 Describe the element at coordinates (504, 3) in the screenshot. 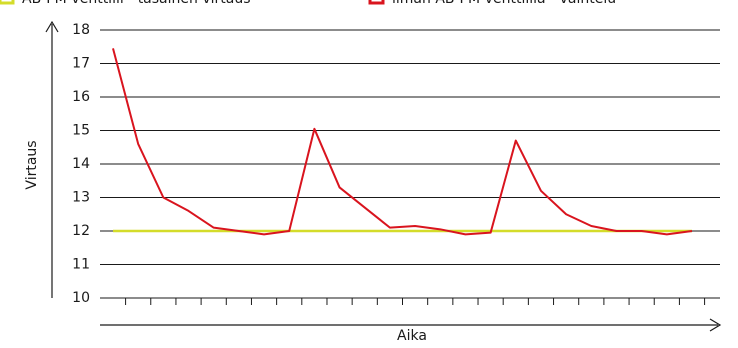

I see `legend-label: ilman AB-PM-venttiiliä - vaihtelu` at that location.